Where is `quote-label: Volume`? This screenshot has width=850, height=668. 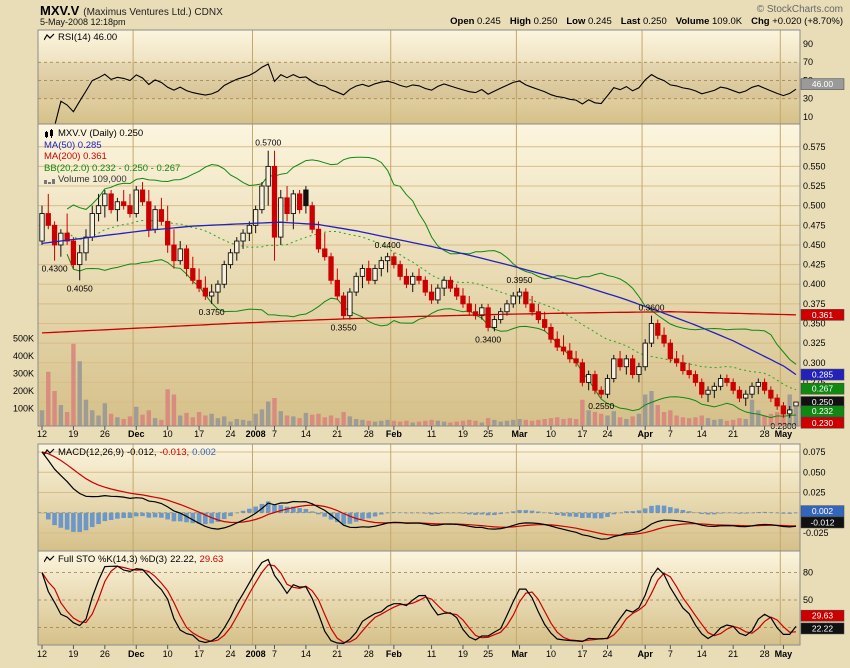
quote-label: Volume is located at coordinates (692, 21).